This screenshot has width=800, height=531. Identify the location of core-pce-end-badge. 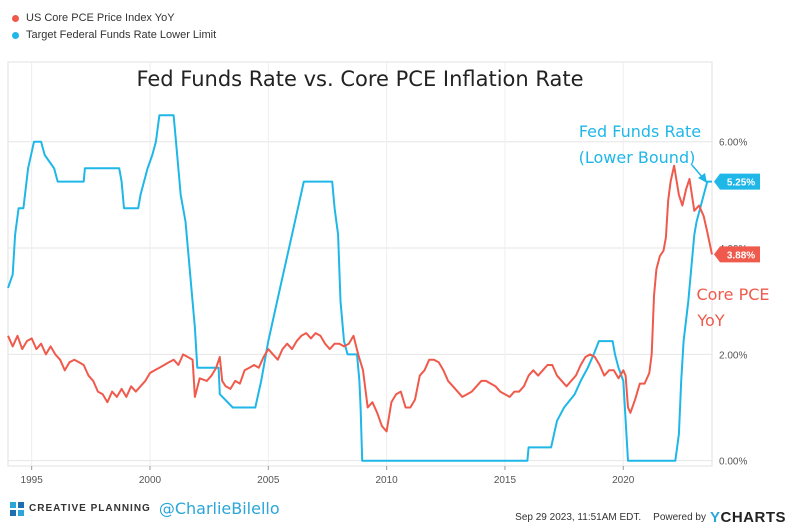
(737, 254).